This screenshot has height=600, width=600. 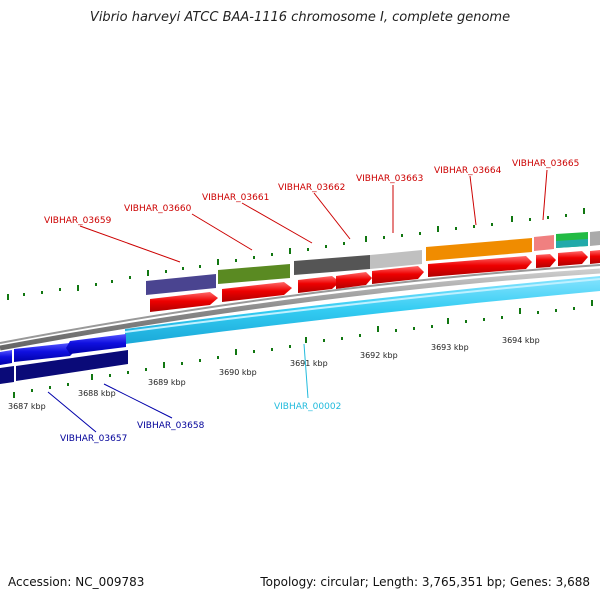 I want to click on gene-label: VIBHAR_03660, so click(x=158, y=209).